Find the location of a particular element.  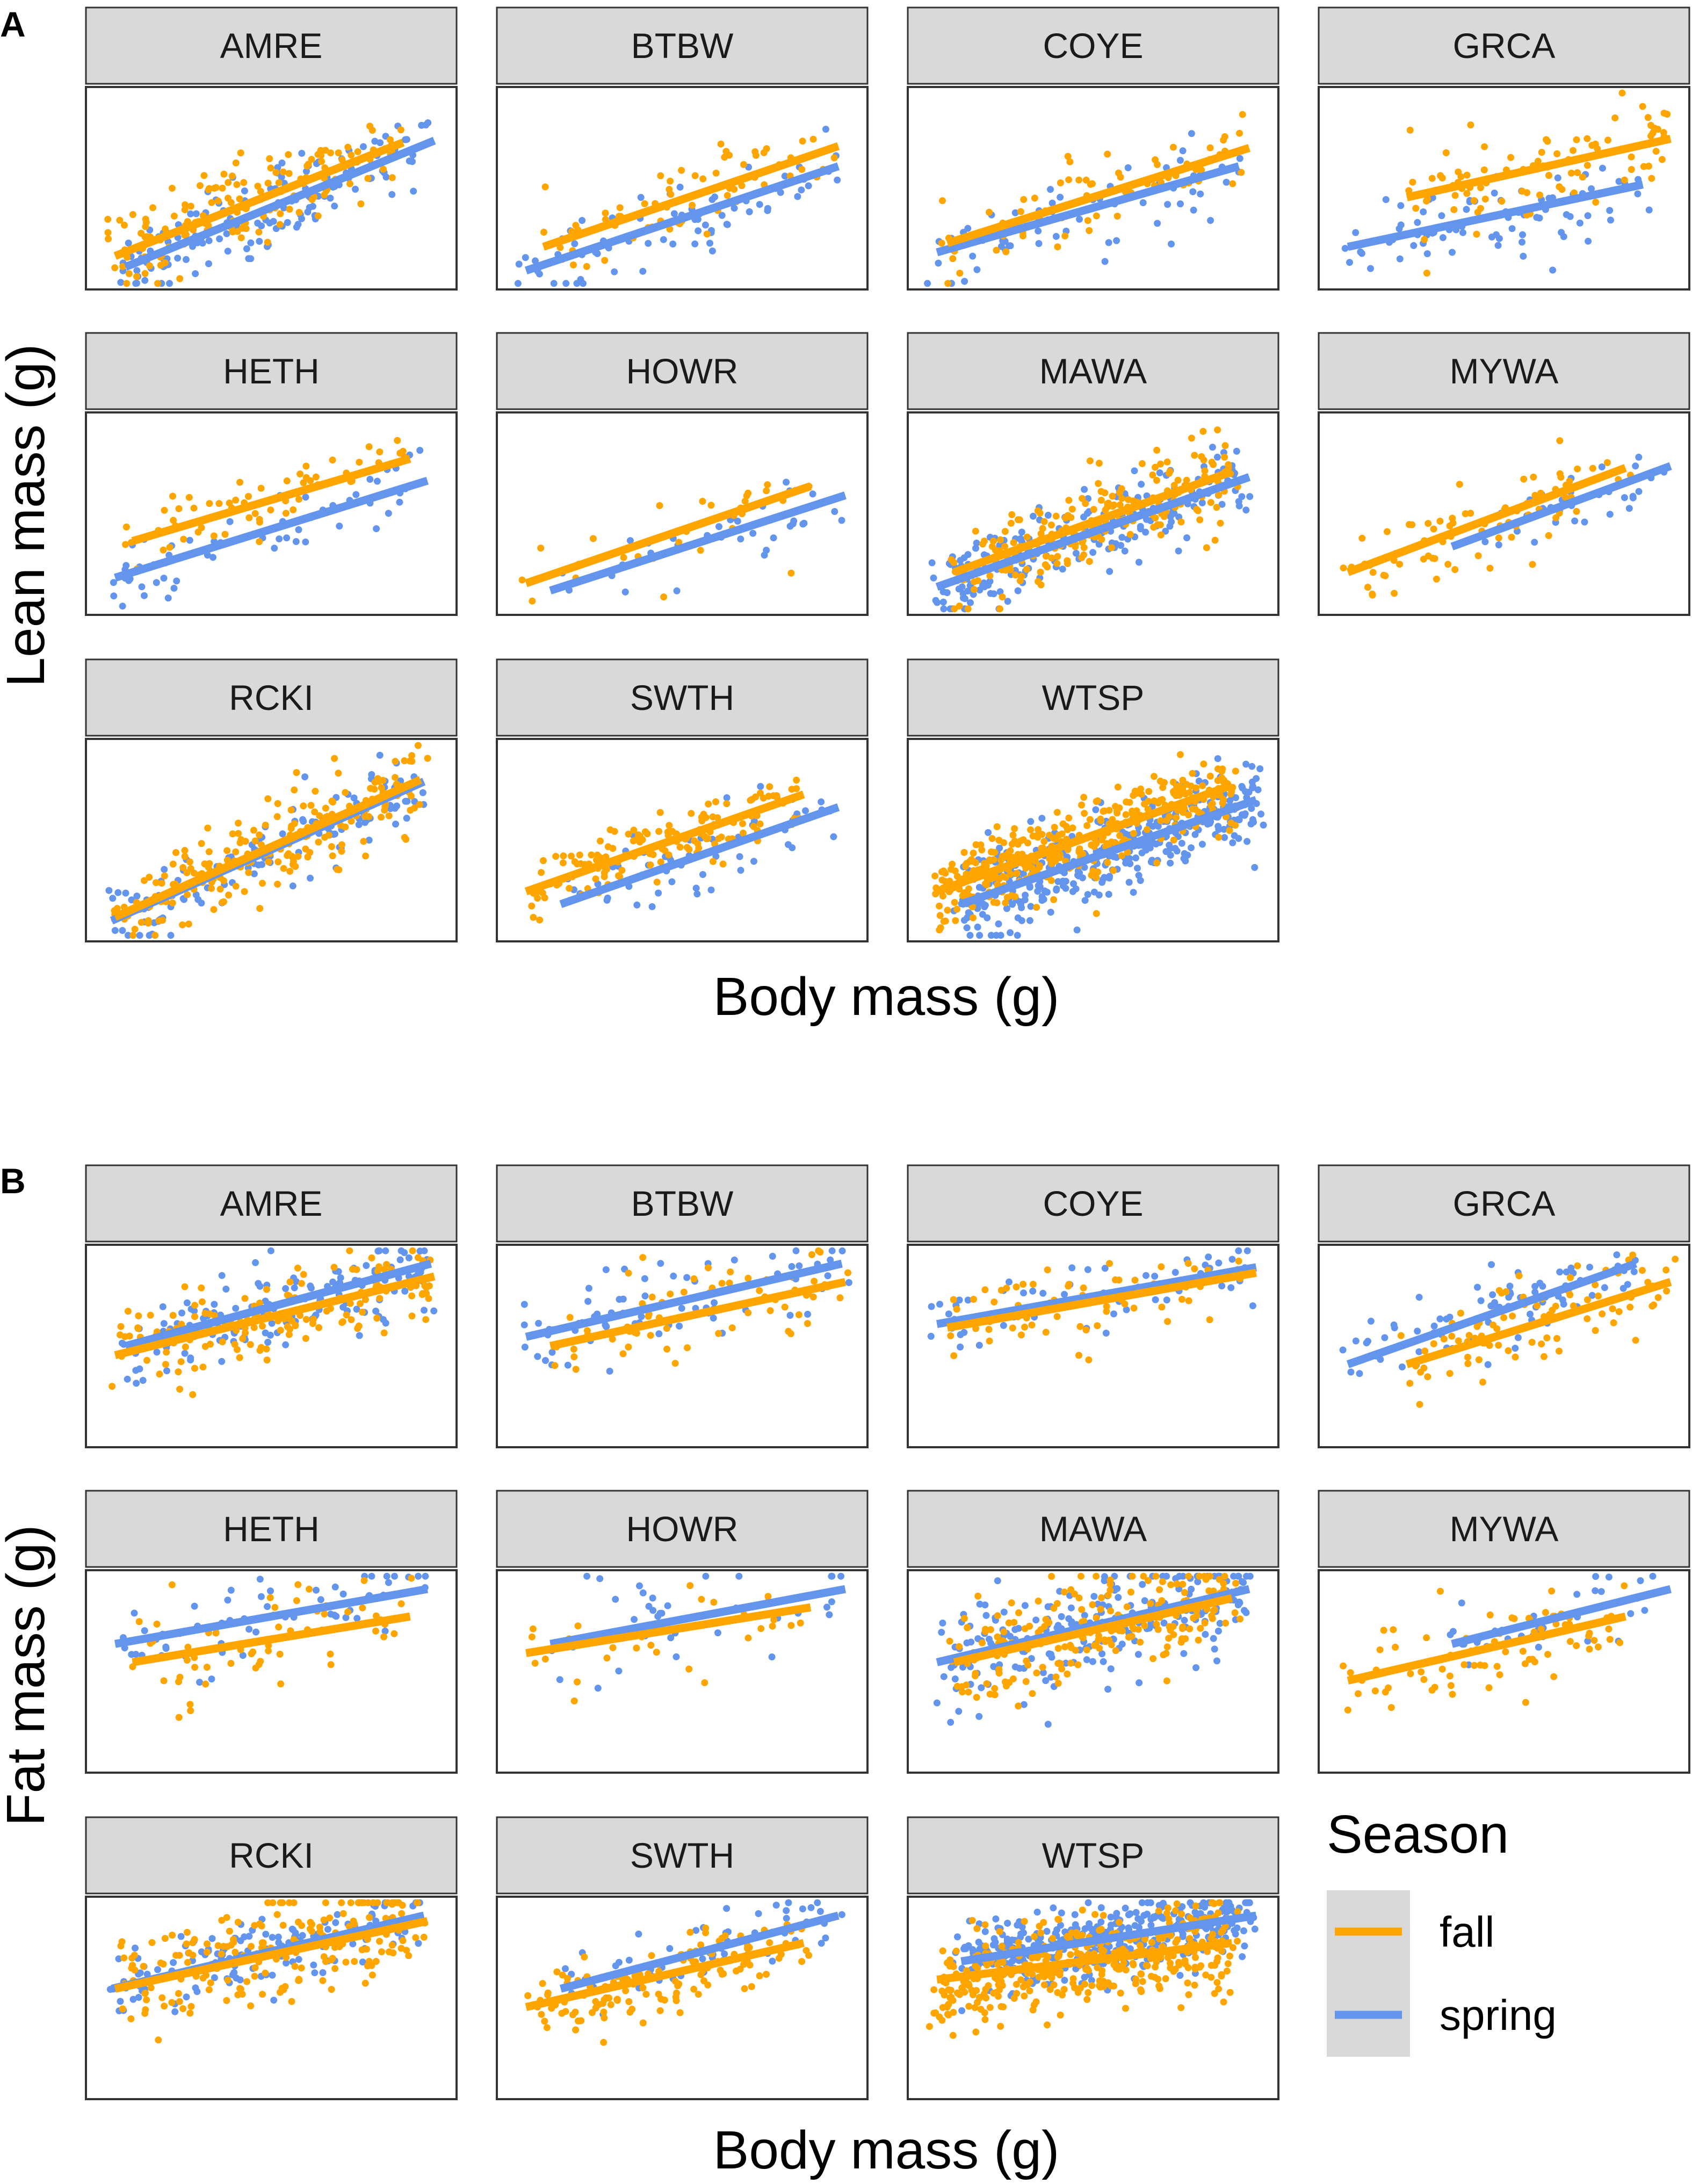

facet-label: MYWA is located at coordinates (1504, 371).